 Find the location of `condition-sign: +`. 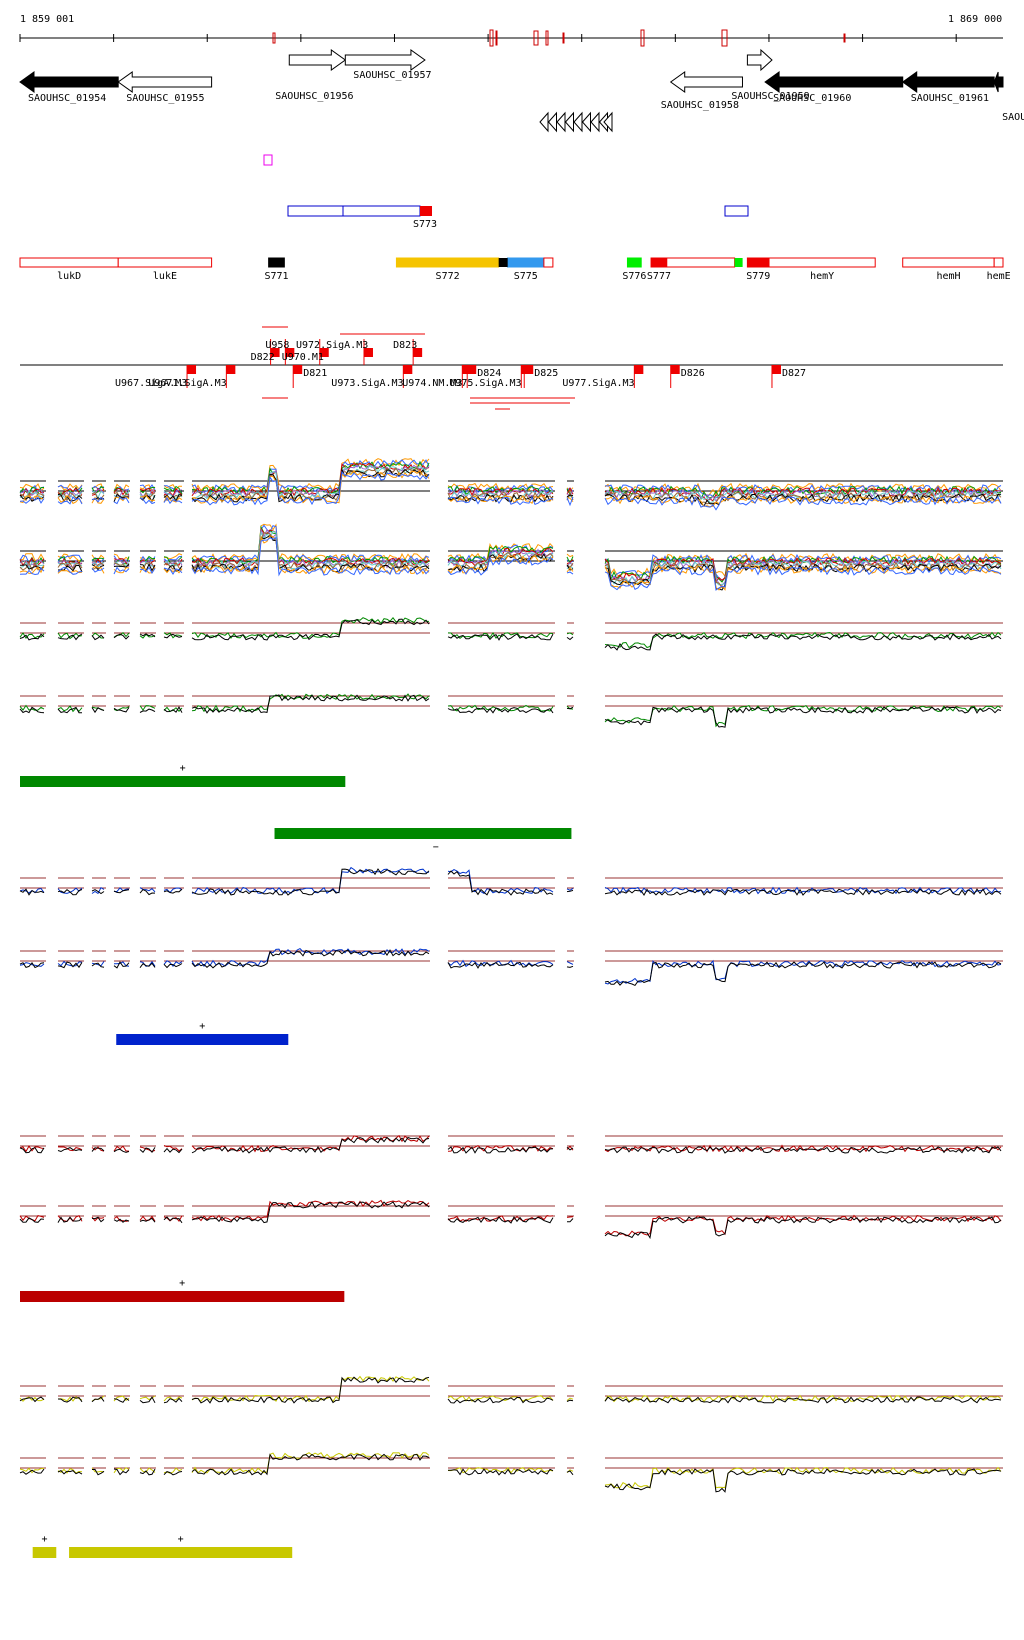

condition-sign: + is located at coordinates (181, 1539).